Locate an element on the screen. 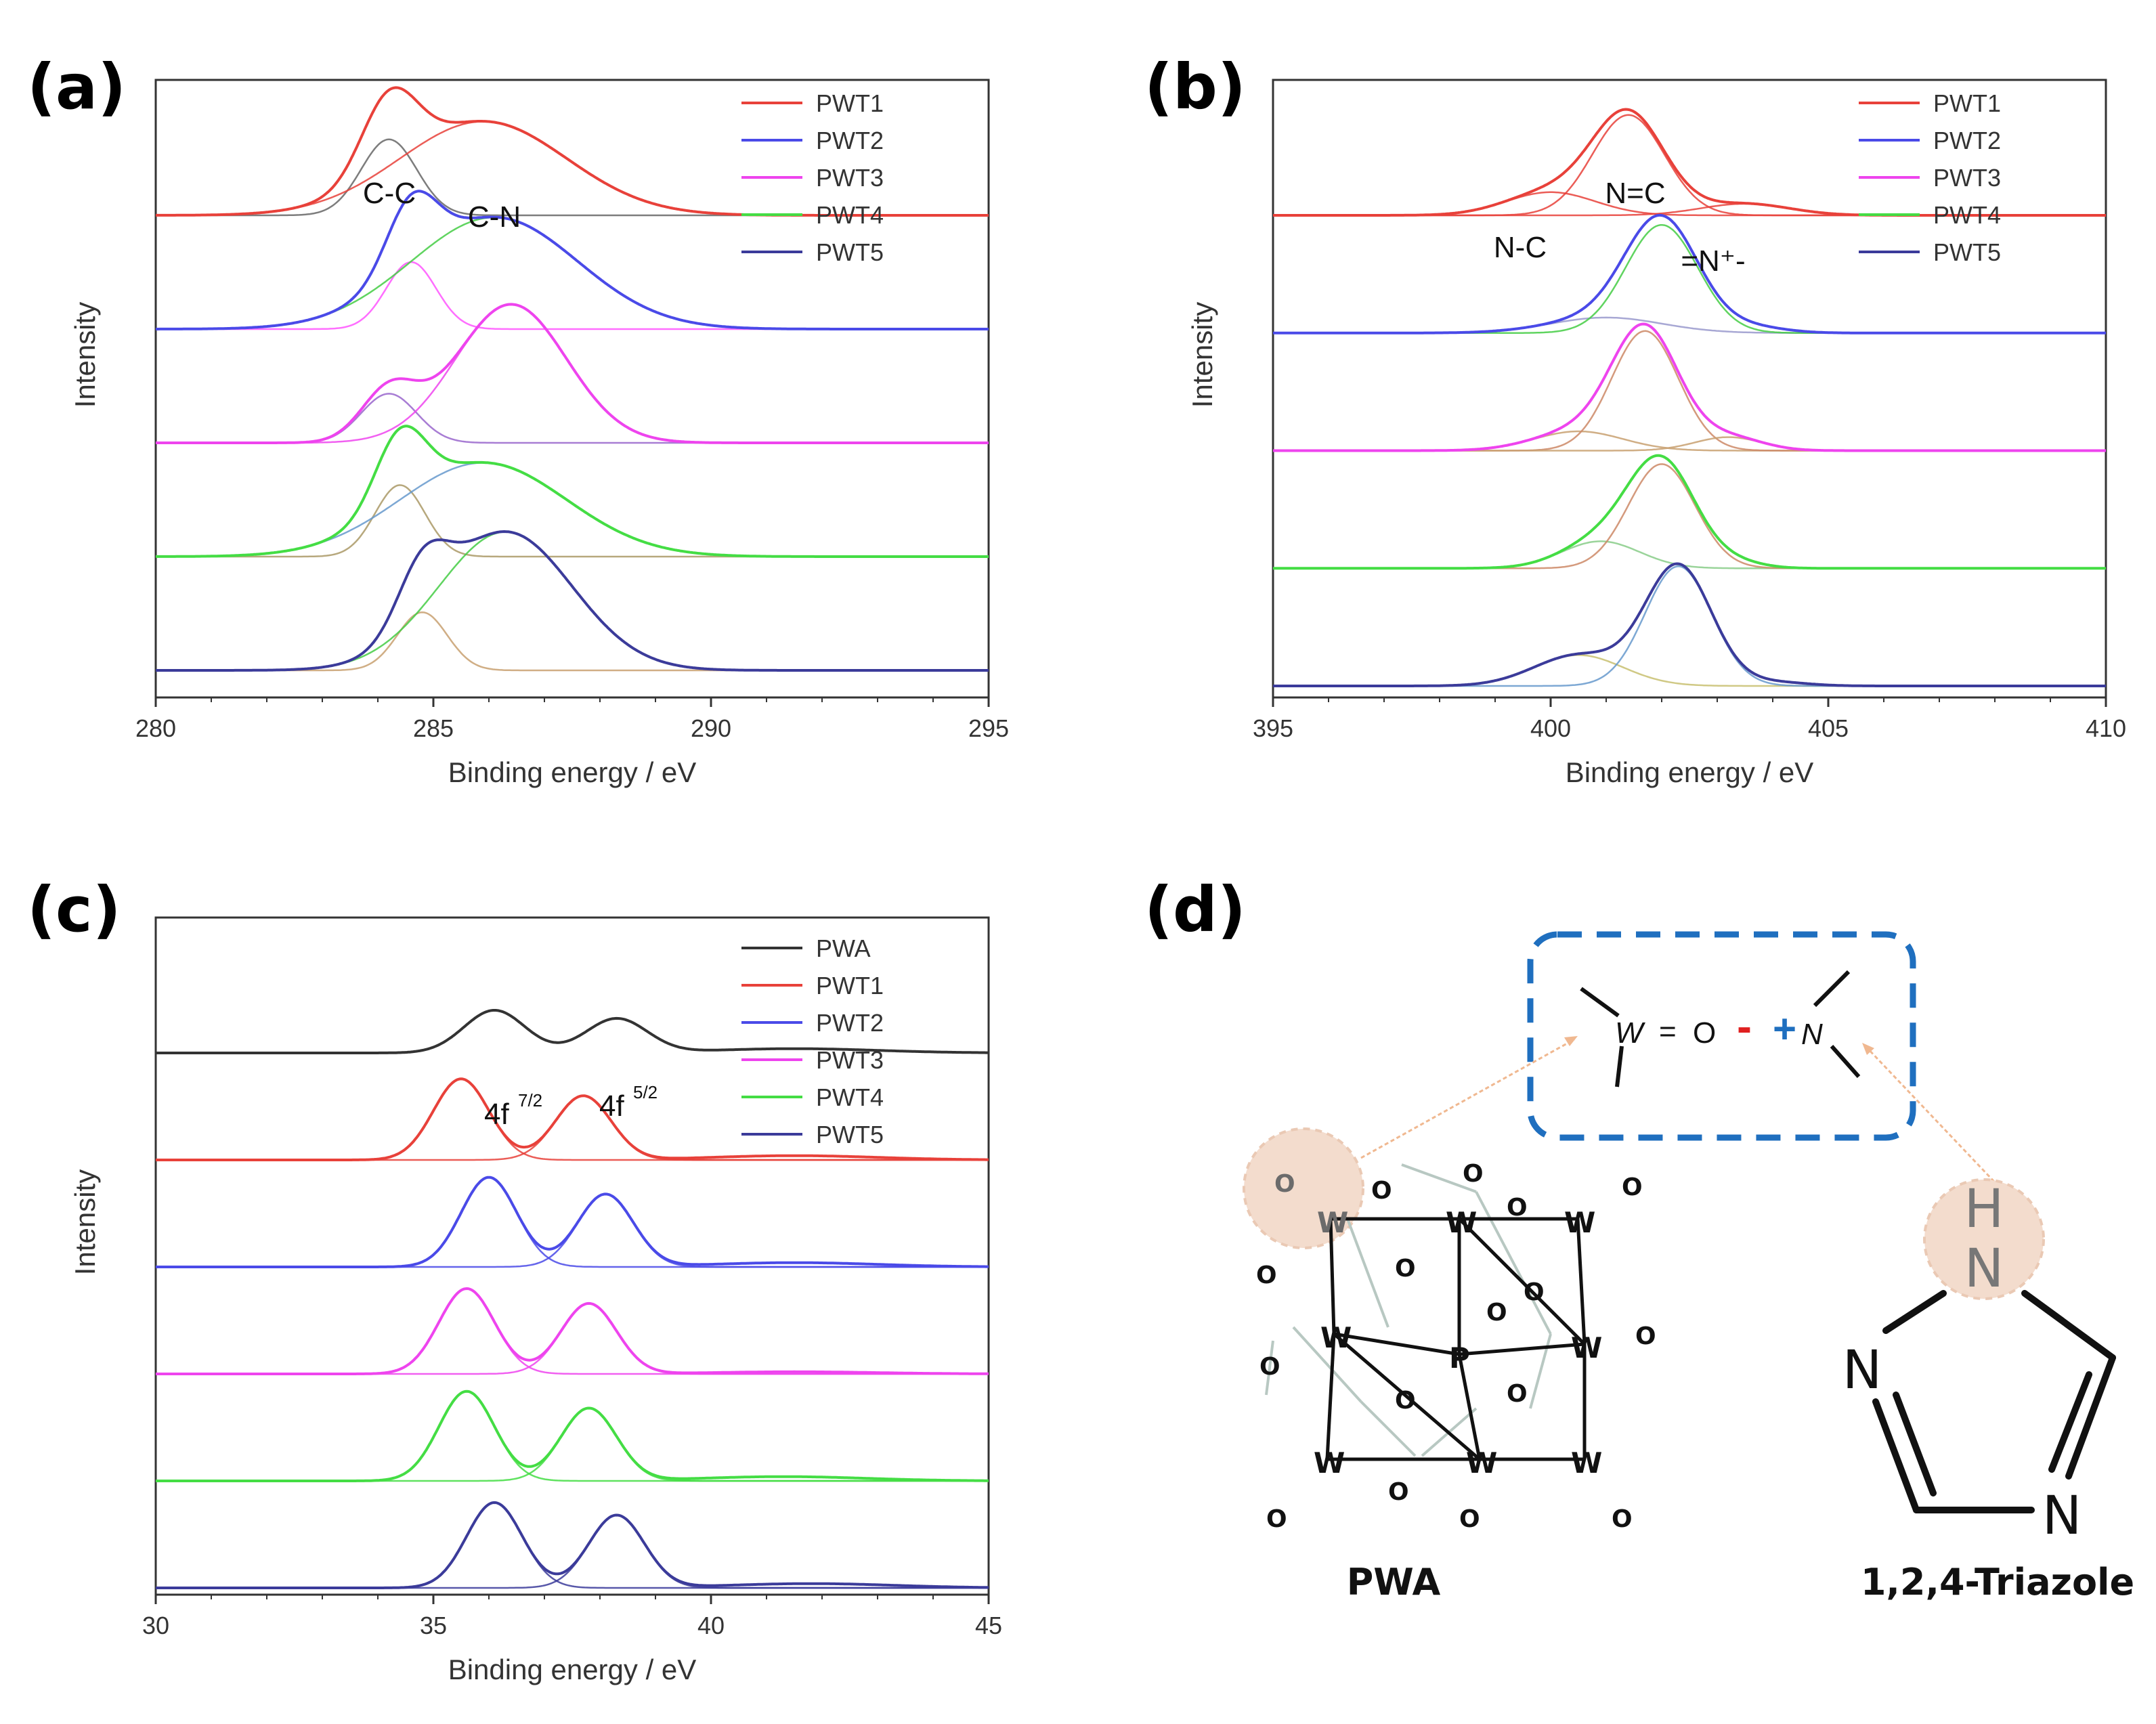 Image resolution: width=2156 pixels, height=1724 pixels. pwa-atom-o7: O is located at coordinates (1534, 1292).